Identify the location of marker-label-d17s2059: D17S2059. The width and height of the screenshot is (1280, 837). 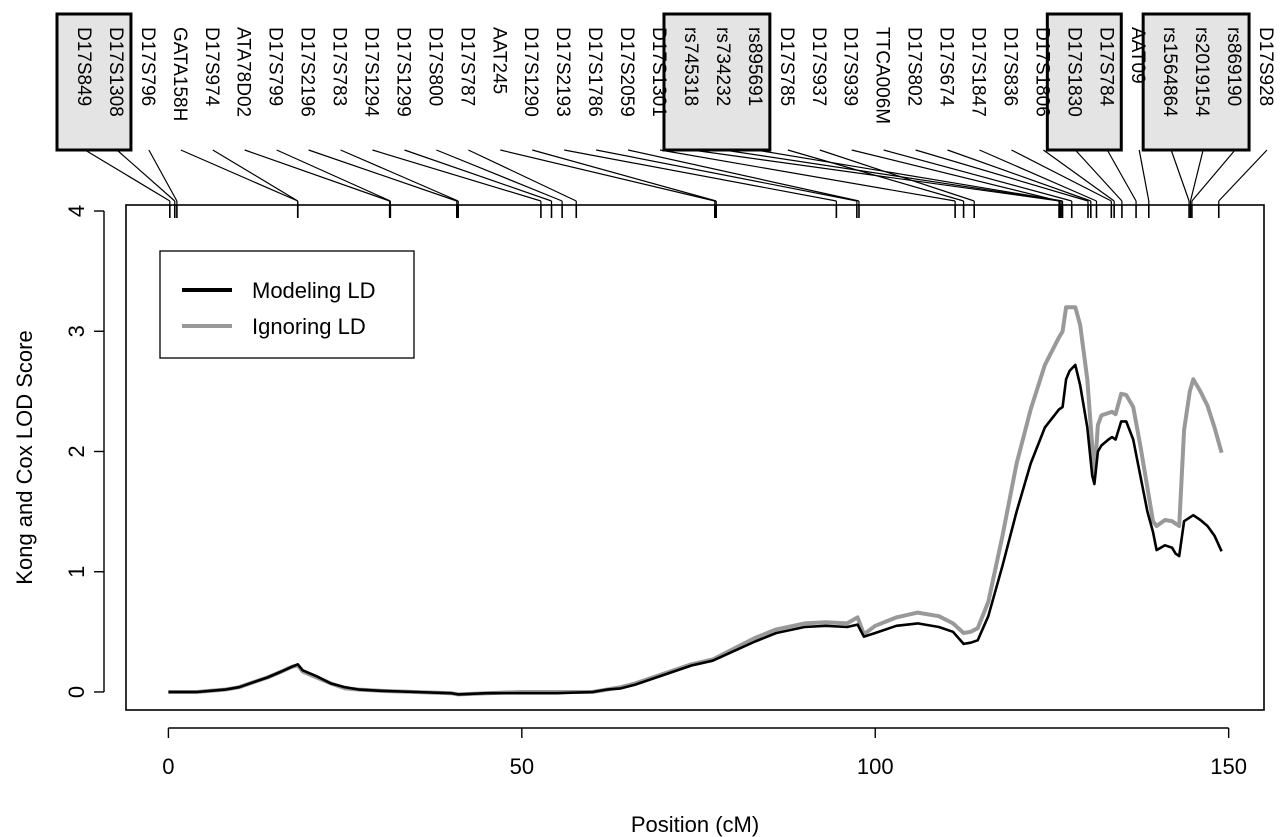
(626, 72).